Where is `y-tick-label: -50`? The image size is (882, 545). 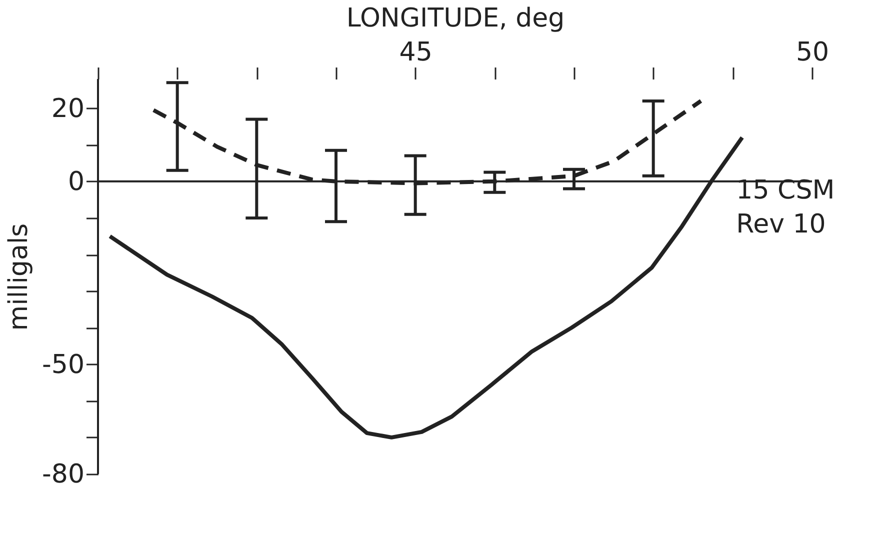 y-tick-label: -50 is located at coordinates (63, 365).